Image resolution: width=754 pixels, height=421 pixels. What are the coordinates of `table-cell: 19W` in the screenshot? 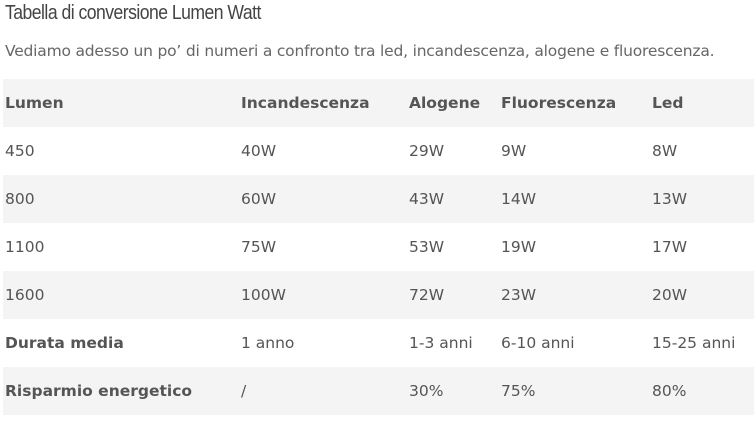 It's located at (519, 247).